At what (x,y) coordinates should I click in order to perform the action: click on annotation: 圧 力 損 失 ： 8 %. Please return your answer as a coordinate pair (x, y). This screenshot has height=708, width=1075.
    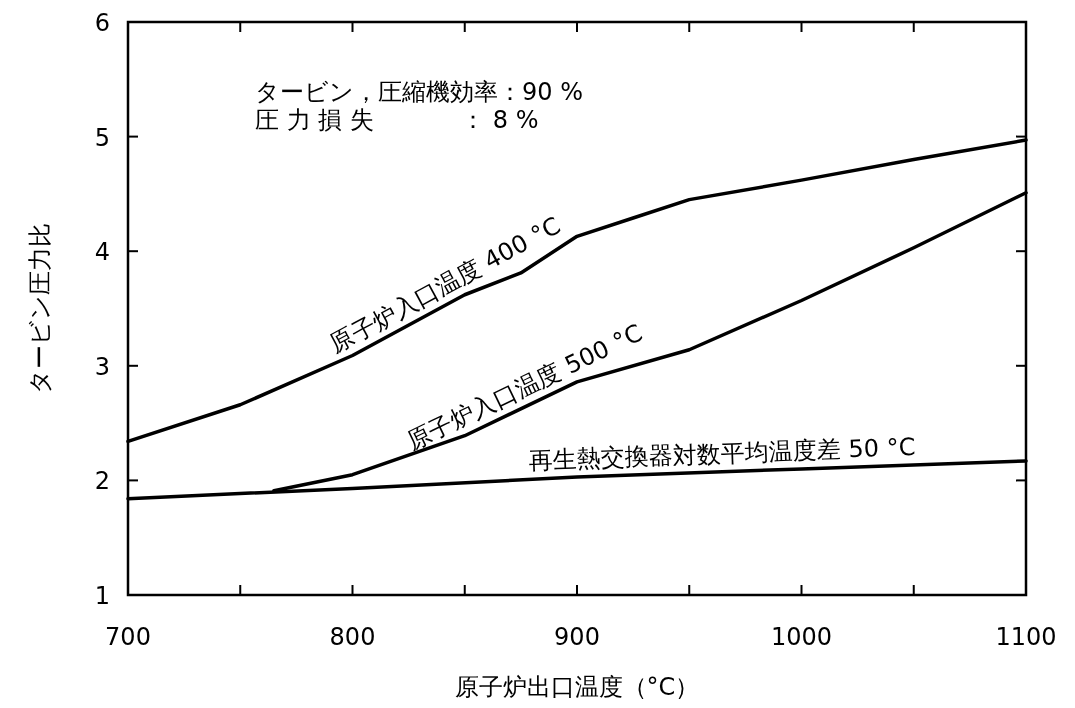
    Looking at the image, I should click on (397, 120).